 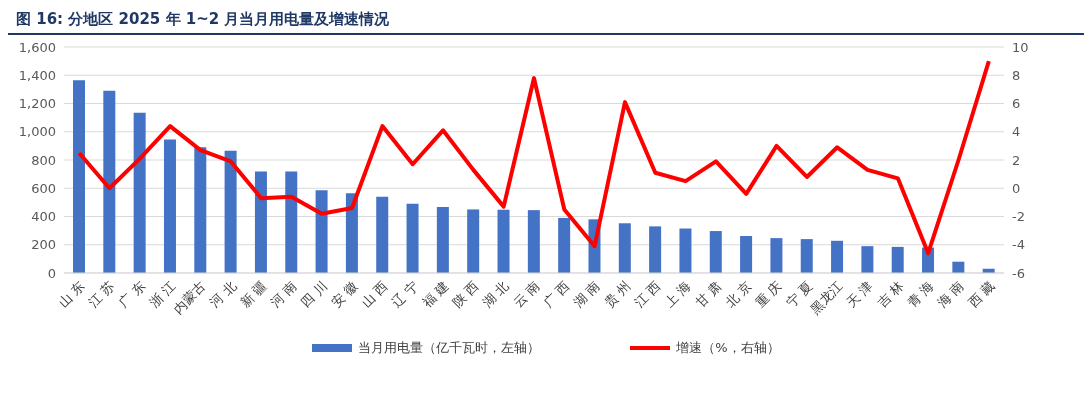 I want to click on legend-label: 增速（%，右轴）, so click(x=728, y=348).